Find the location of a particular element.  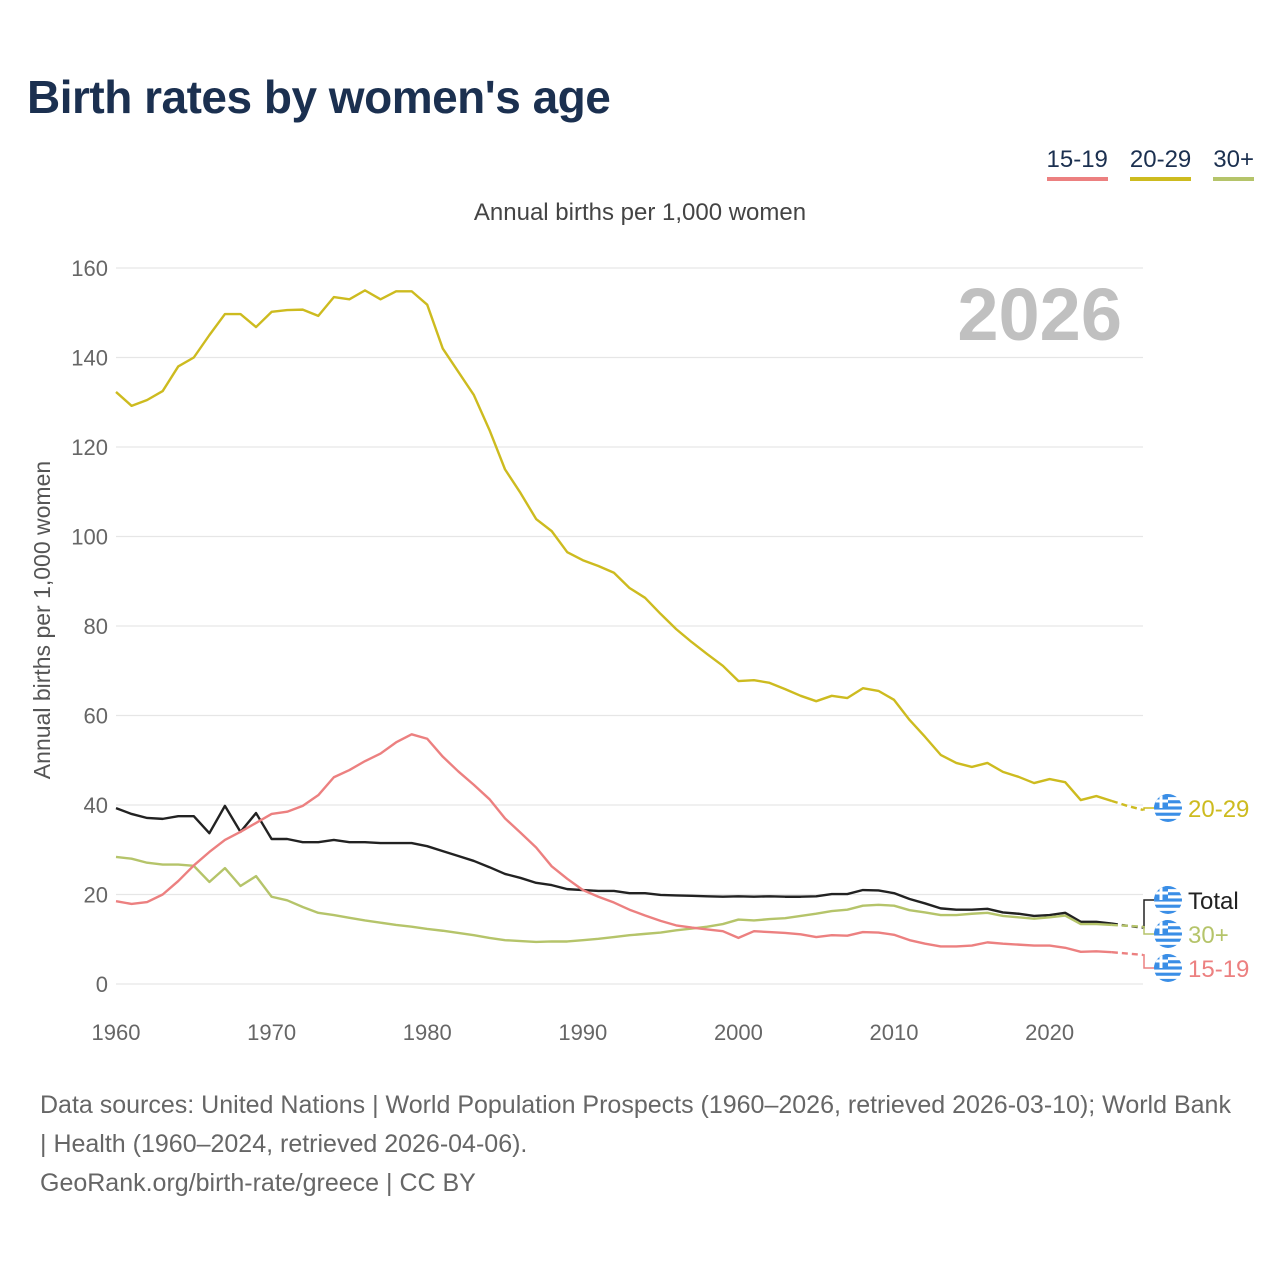

x-tick-label: 2020 is located at coordinates (1049, 1032).